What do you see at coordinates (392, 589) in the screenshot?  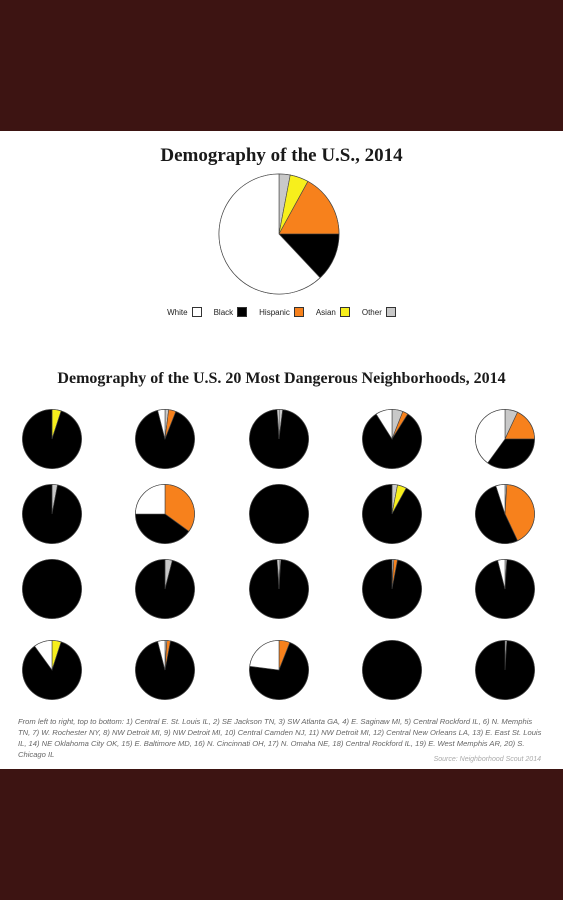 I see `neighborhood-pie-14-slice-asian` at bounding box center [392, 589].